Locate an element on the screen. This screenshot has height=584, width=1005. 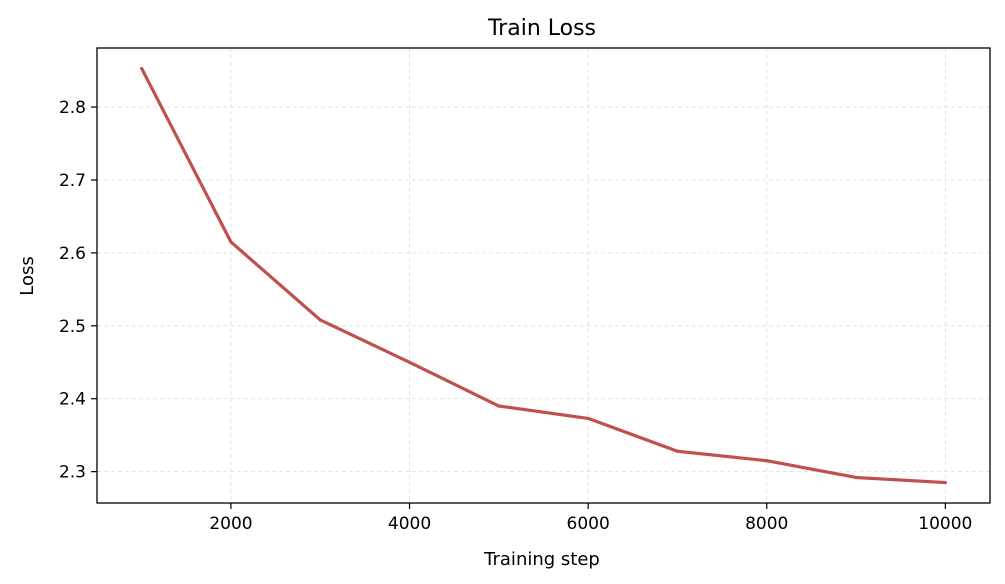
x-tick-label: 8000 is located at coordinates (766, 524).